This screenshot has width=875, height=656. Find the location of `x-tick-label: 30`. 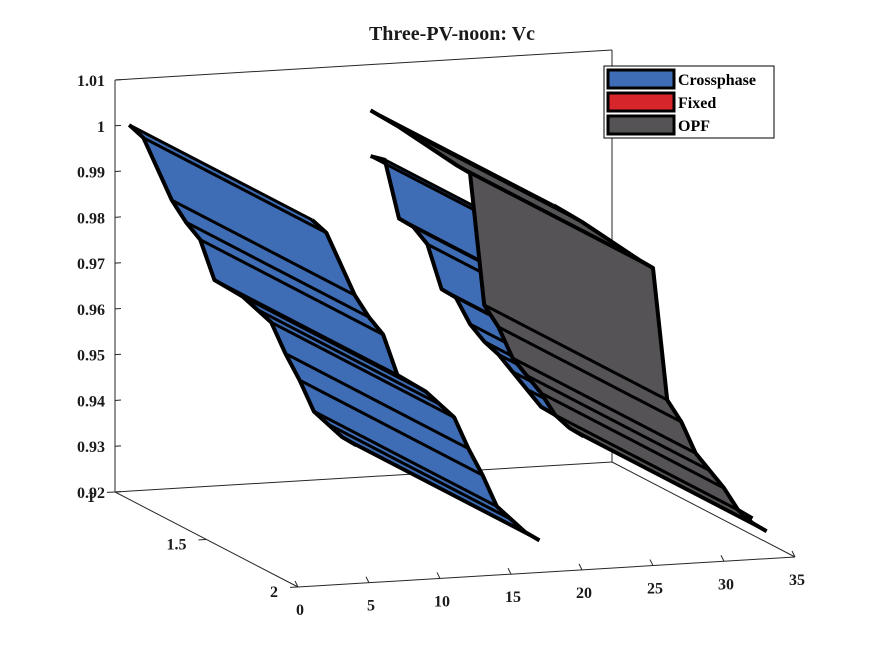

x-tick-label: 30 is located at coordinates (726, 584).